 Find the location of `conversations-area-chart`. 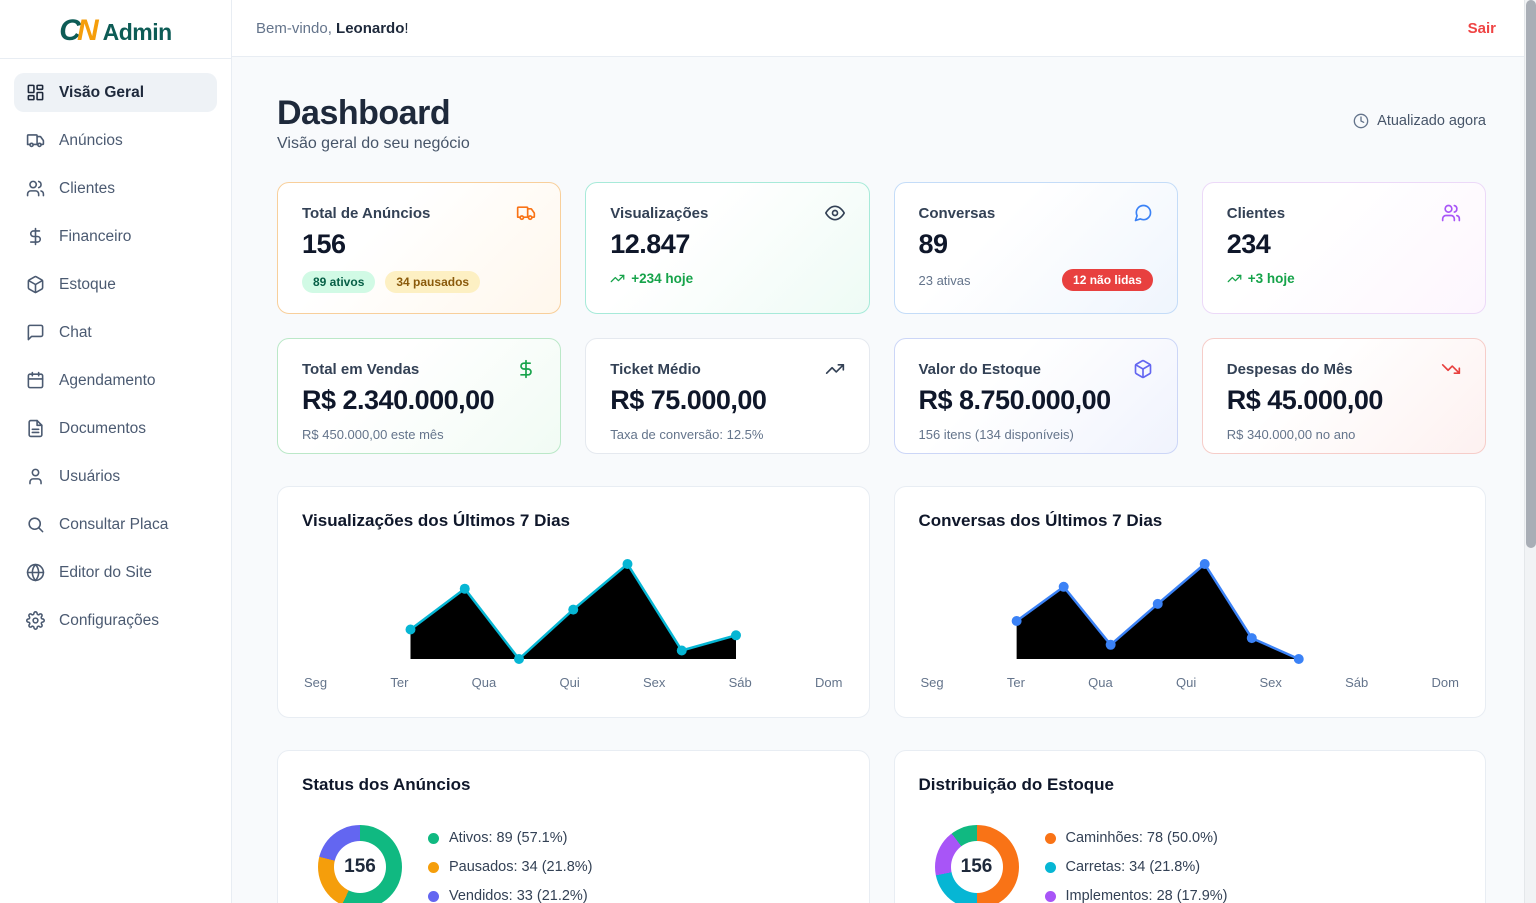

conversations-area-chart is located at coordinates (1190, 605).